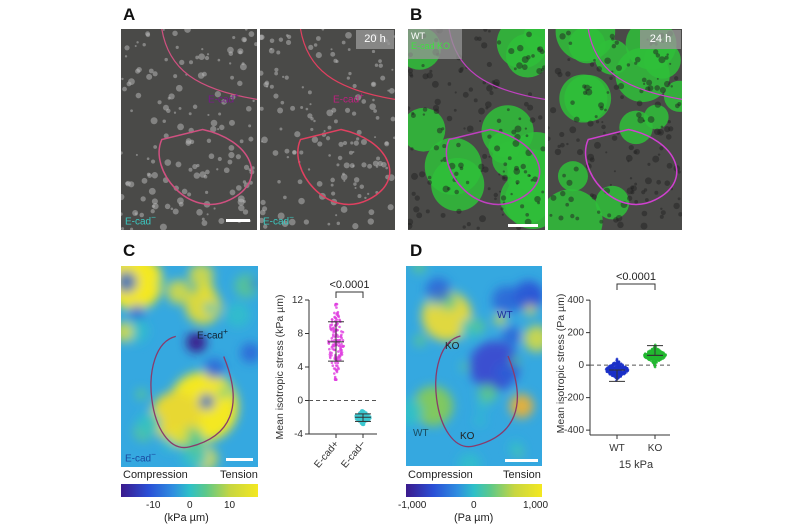 The image size is (800, 524). What do you see at coordinates (300, 334) in the screenshot?
I see `y-tick-label: 8` at bounding box center [300, 334].